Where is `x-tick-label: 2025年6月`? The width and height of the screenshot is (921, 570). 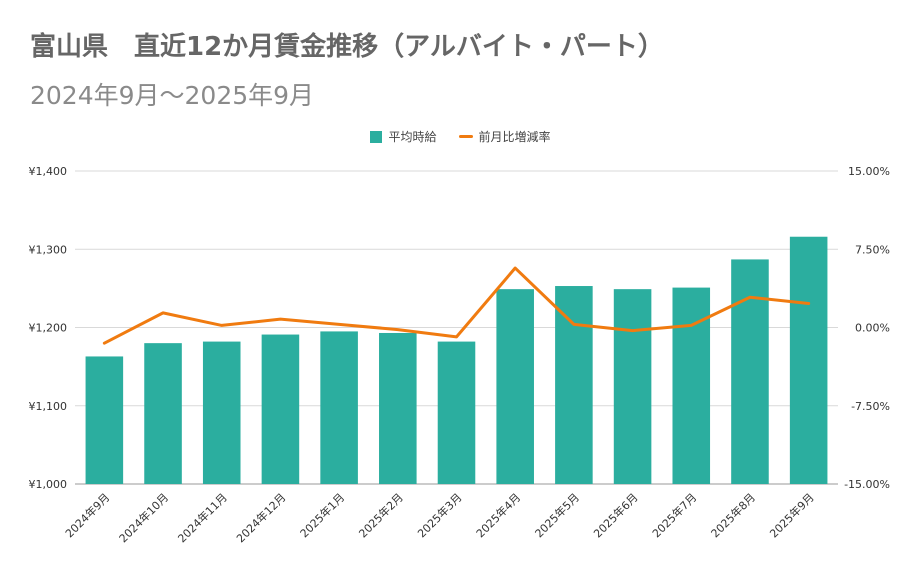
x-tick-label: 2025年6月 is located at coordinates (615, 515).